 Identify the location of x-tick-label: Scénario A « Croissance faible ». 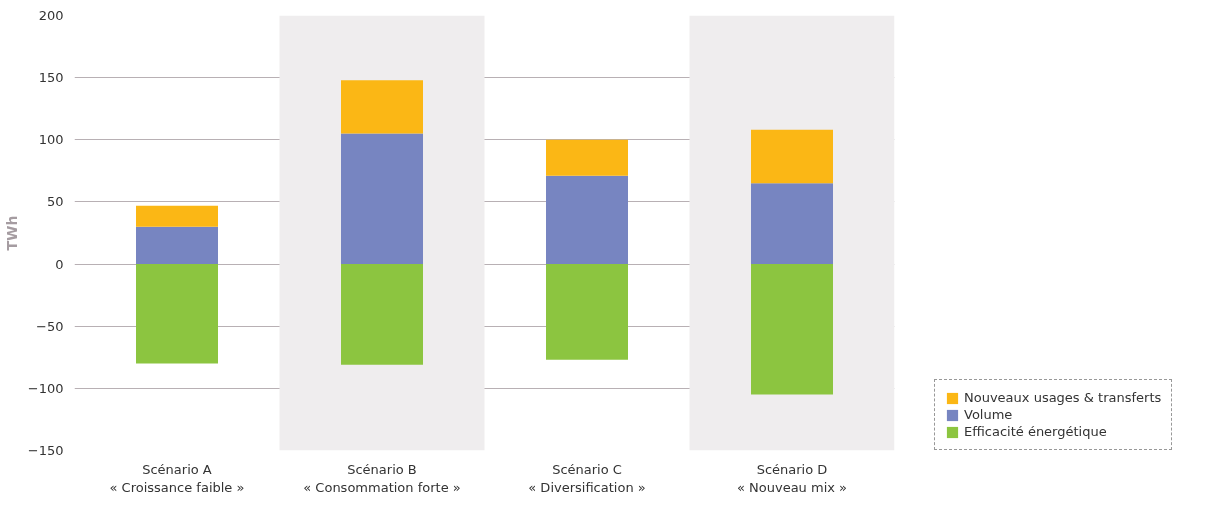
(177, 478).